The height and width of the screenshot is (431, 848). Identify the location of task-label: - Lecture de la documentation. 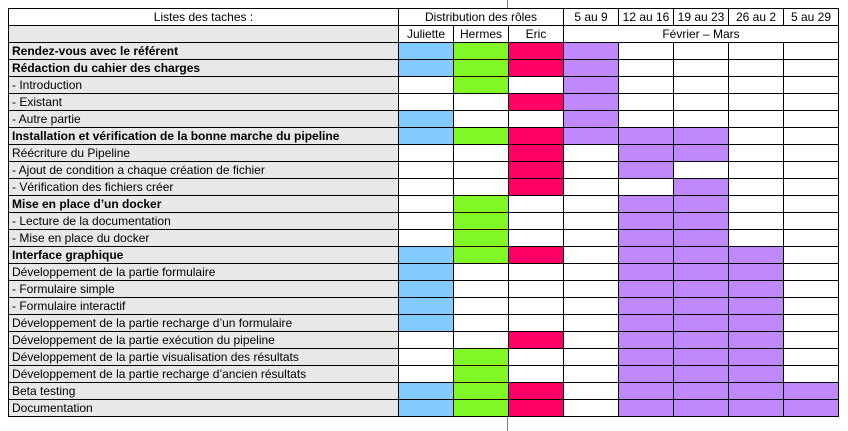
(203, 221).